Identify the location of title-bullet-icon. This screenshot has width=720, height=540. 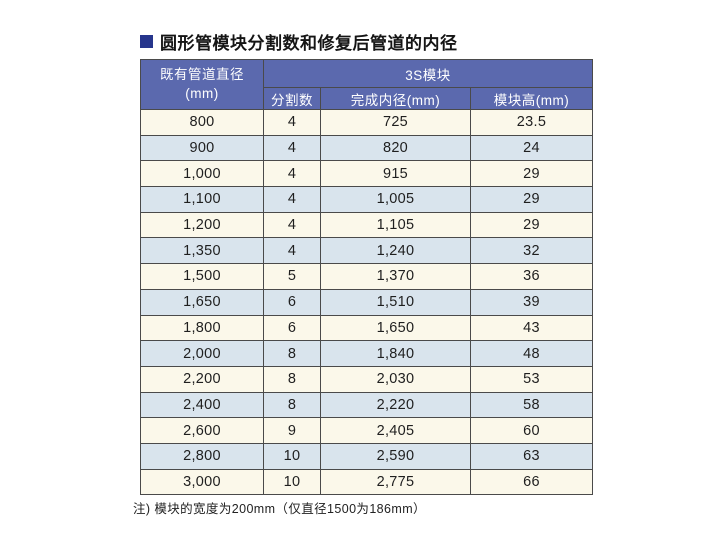
(146, 41).